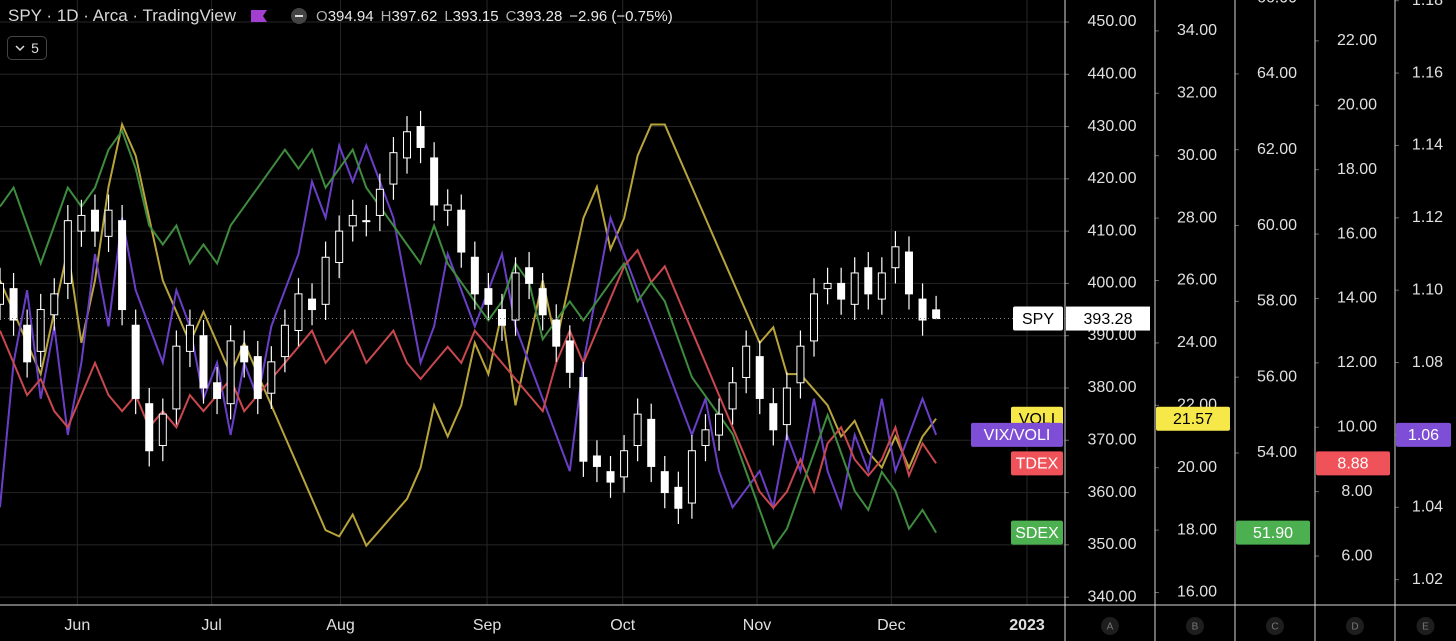 The image size is (1456, 641). What do you see at coordinates (299, 16) in the screenshot?
I see `minus-icon` at bounding box center [299, 16].